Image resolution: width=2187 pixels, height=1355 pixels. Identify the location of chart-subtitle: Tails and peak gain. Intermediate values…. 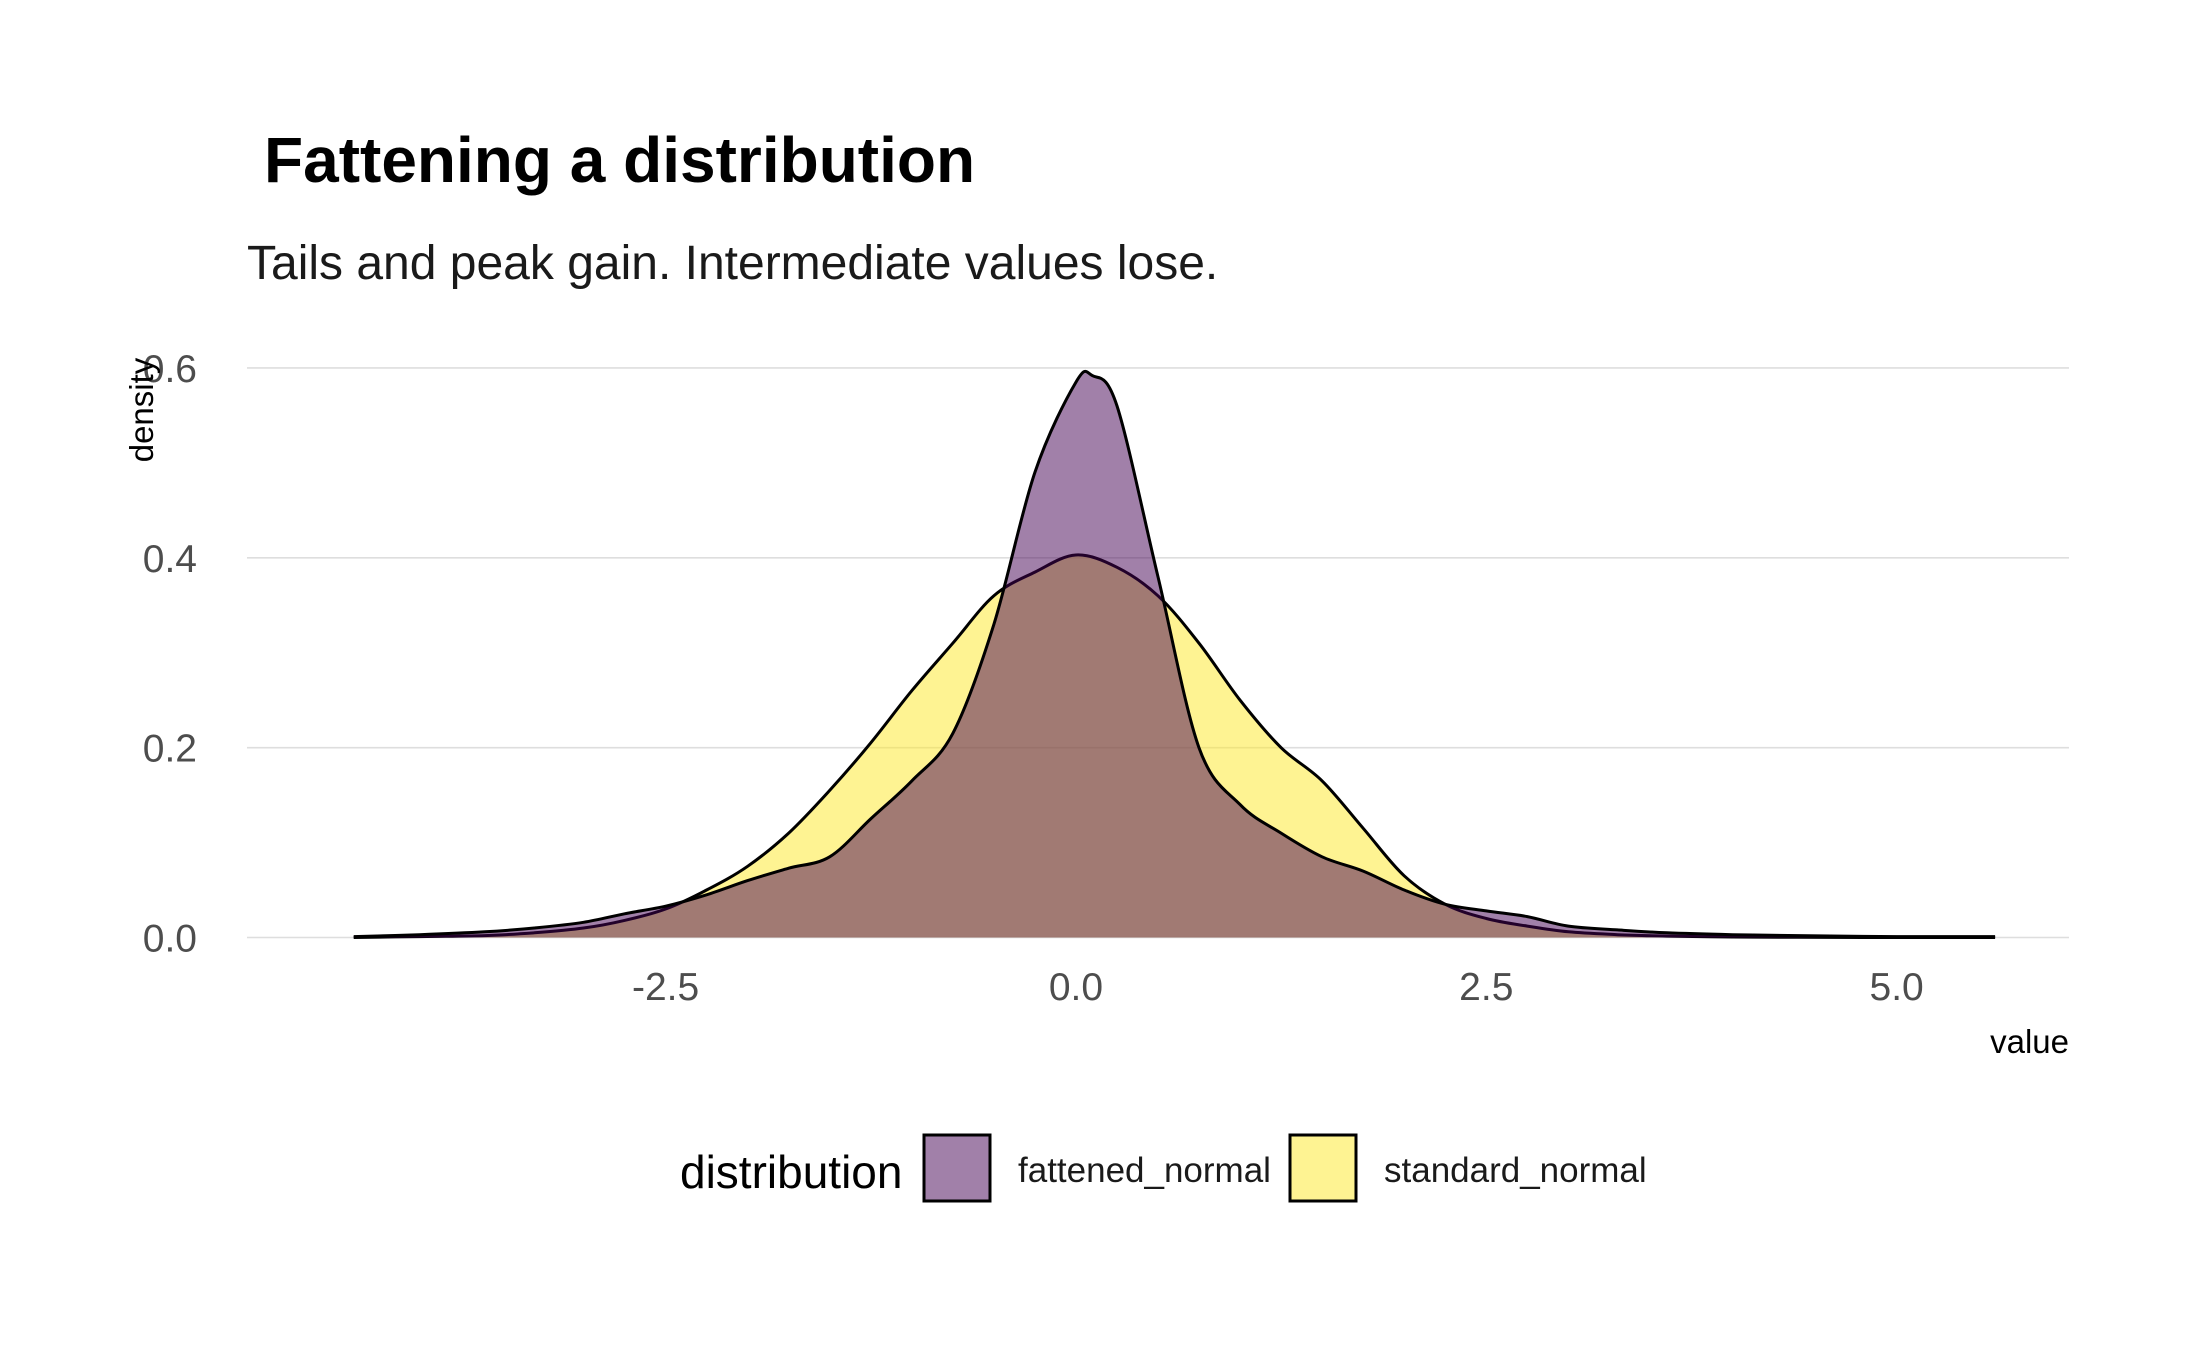
(732, 263).